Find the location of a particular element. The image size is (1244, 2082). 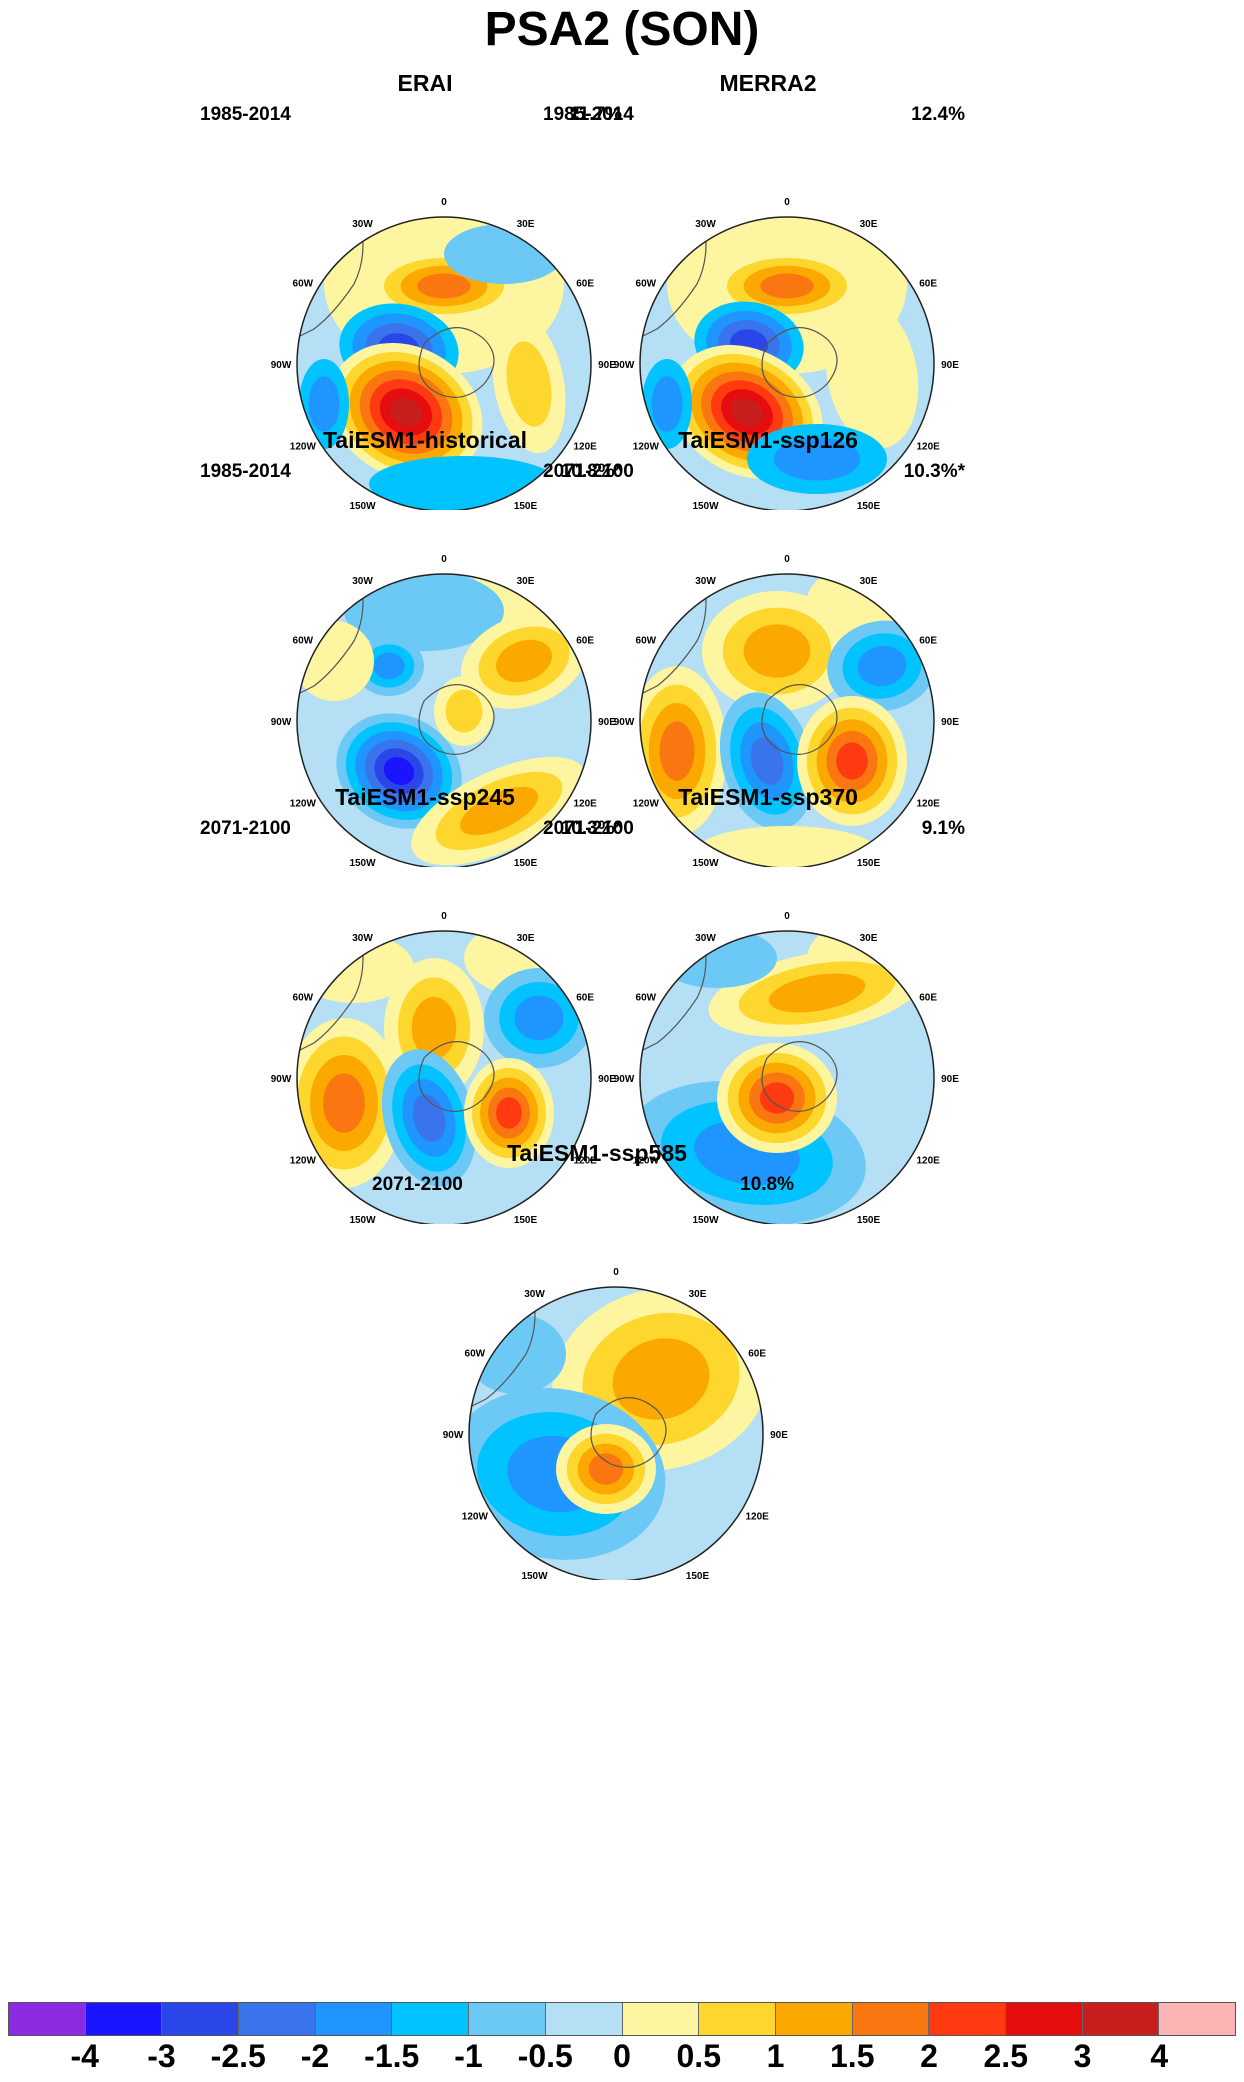

panel-title: TaiESM1-ssp370 is located at coordinates (768, 797).